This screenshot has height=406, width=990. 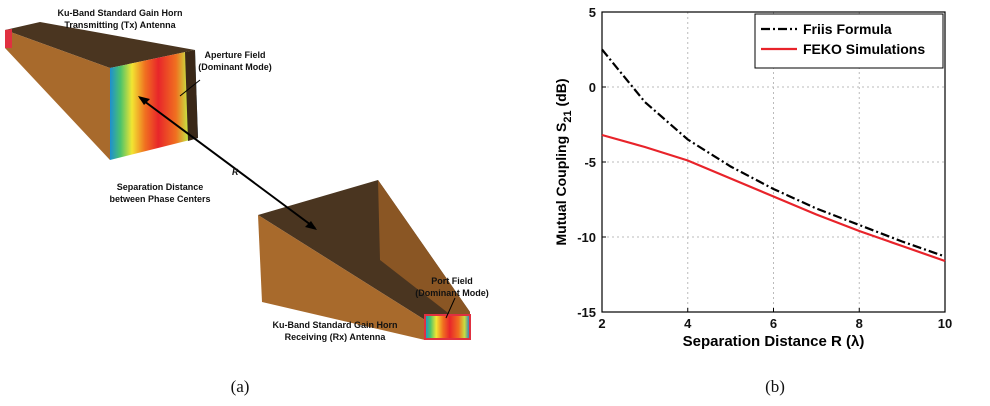 What do you see at coordinates (8, 38) in the screenshot?
I see `tx-port` at bounding box center [8, 38].